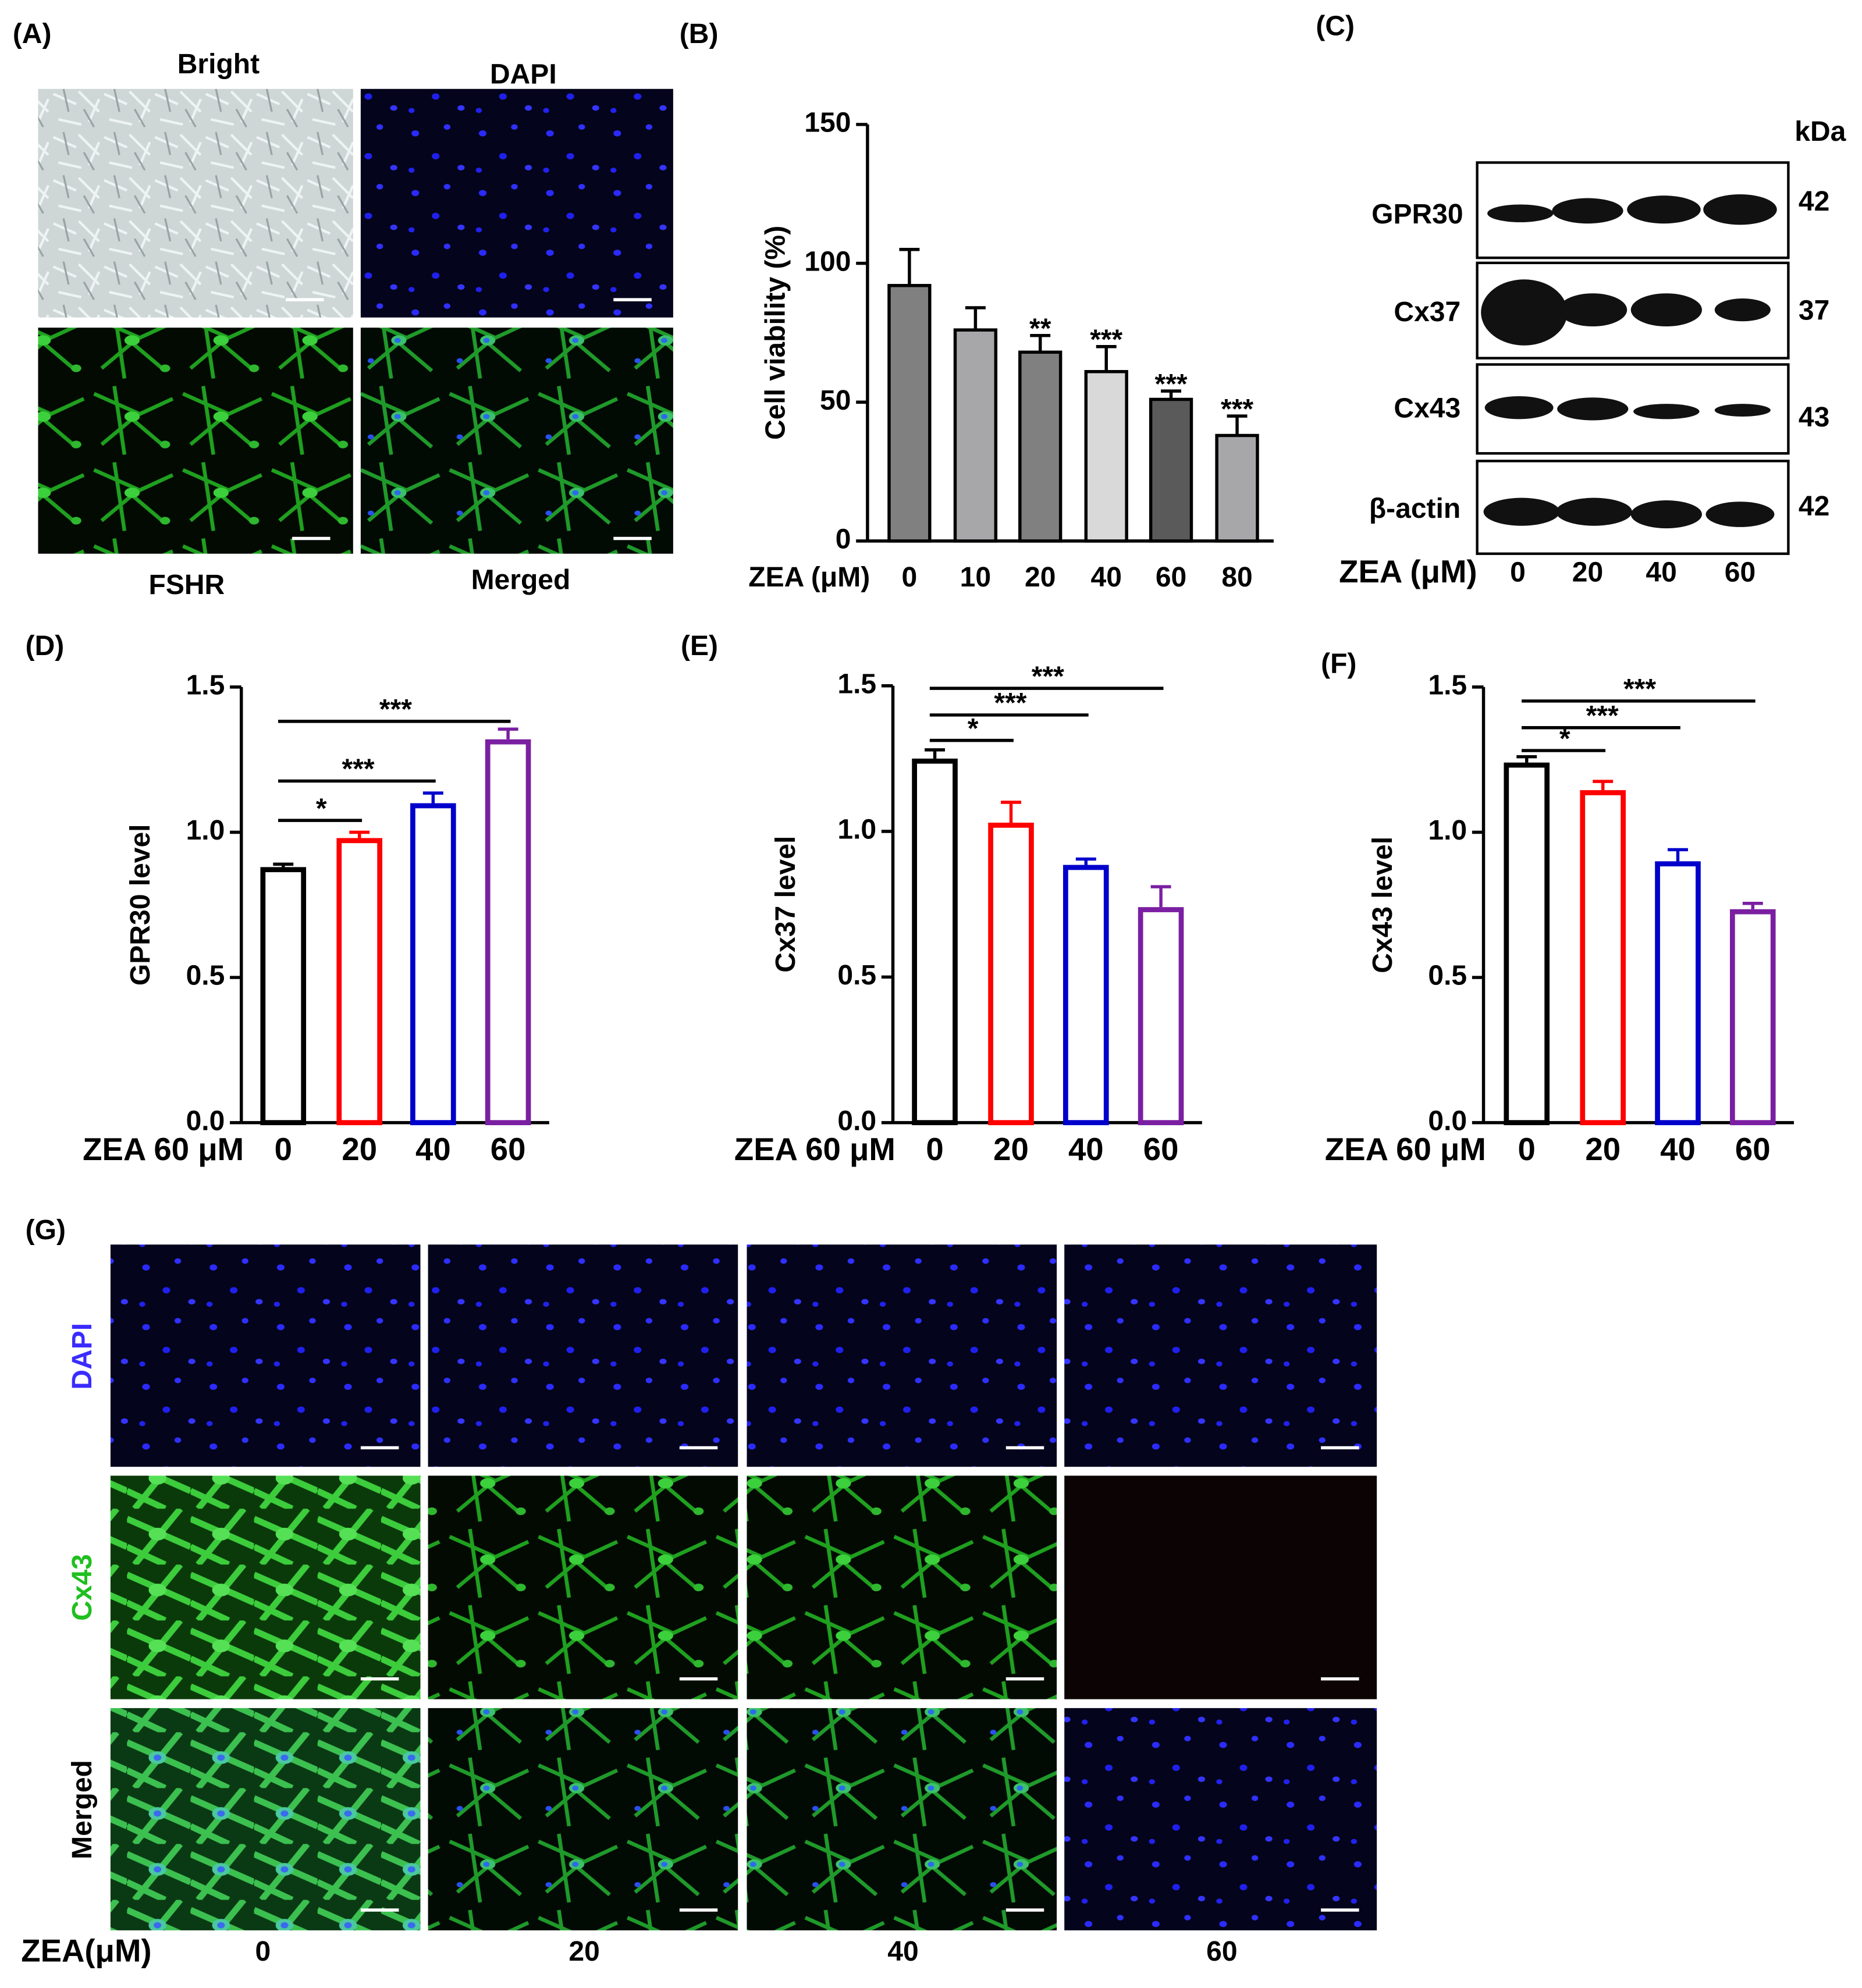 The width and height of the screenshot is (1862, 1988). I want to click on lane-label: 0, so click(1518, 572).